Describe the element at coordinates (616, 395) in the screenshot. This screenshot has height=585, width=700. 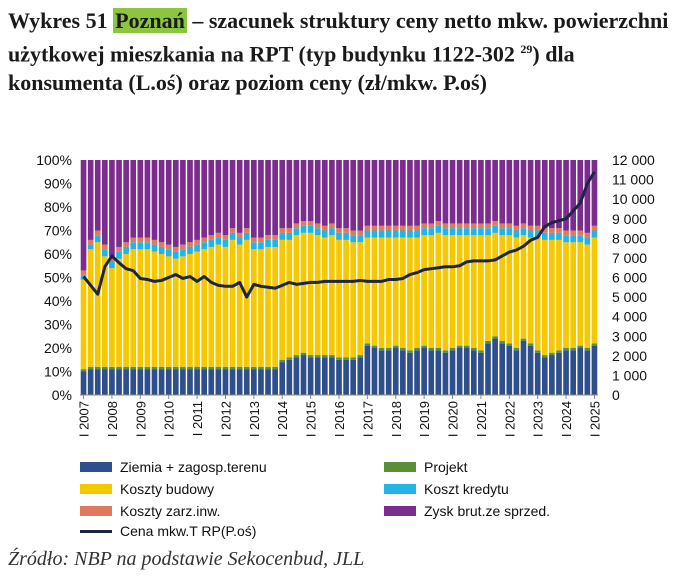
I see `y-right-tick-label: 0` at that location.